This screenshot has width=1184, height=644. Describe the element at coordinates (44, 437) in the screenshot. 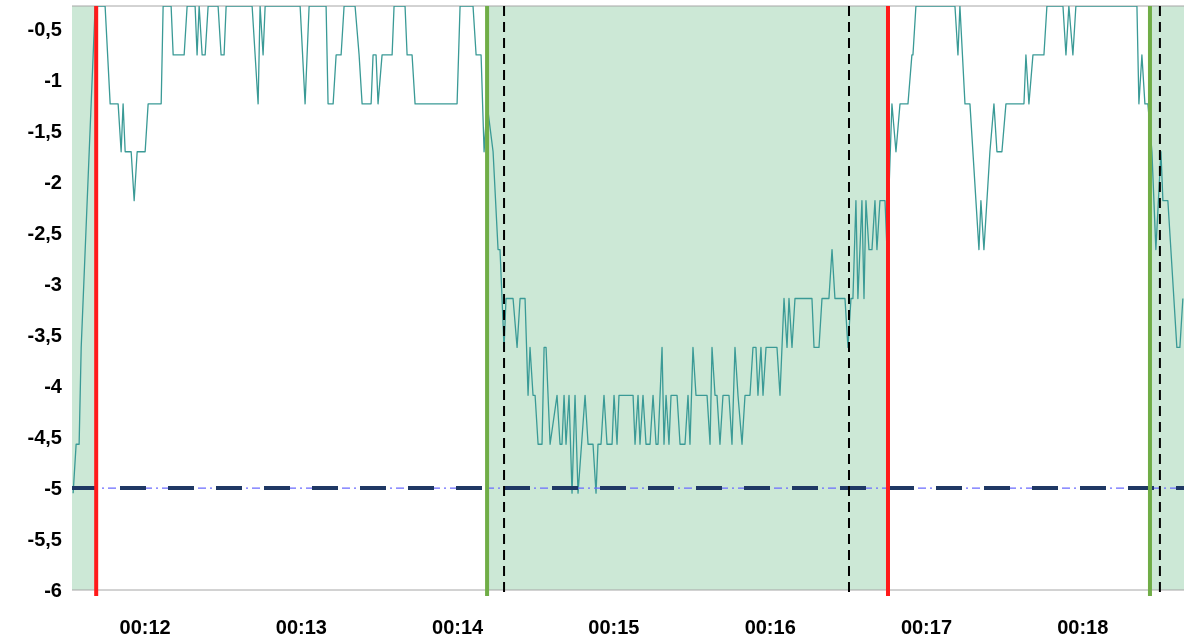

I see `y-tick-label: -4,5` at that location.